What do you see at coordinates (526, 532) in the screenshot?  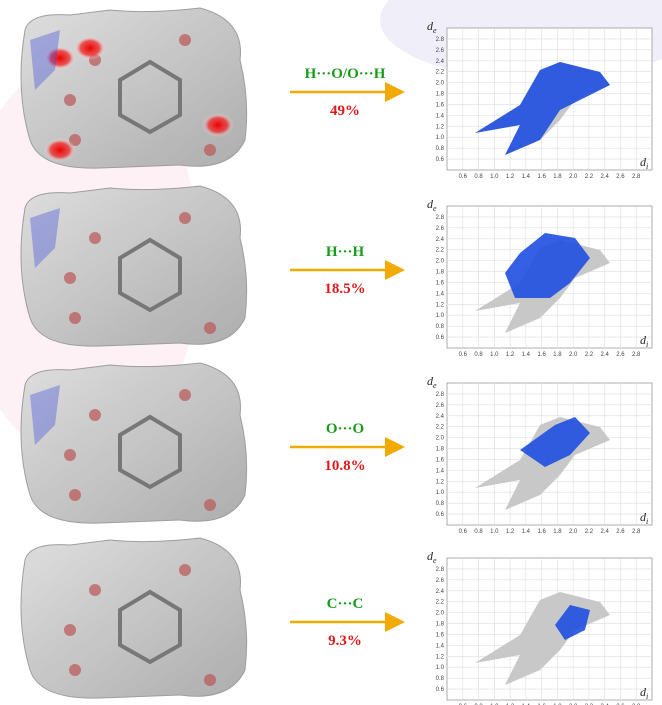 I see `x-tick-label: 1.4` at bounding box center [526, 532].